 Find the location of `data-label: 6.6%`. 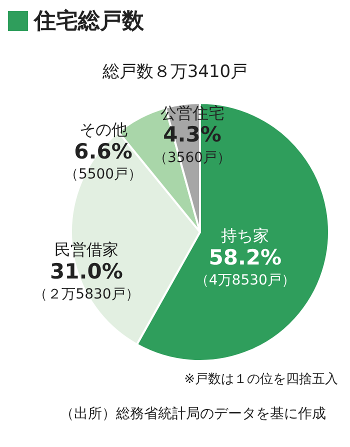

data-label: 6.6% is located at coordinates (103, 151).